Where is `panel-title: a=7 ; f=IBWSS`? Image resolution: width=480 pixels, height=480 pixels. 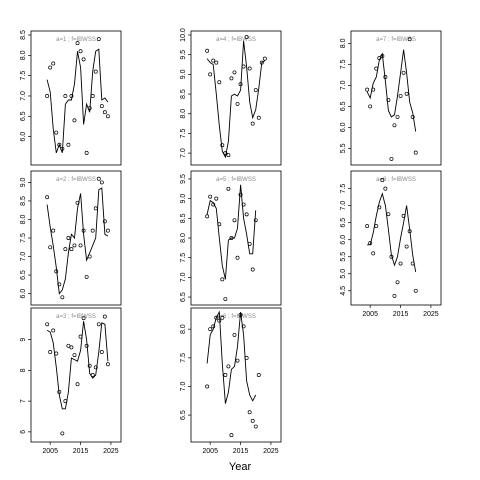
panel-title: a=7 ; f=IBWSS is located at coordinates (396, 40).